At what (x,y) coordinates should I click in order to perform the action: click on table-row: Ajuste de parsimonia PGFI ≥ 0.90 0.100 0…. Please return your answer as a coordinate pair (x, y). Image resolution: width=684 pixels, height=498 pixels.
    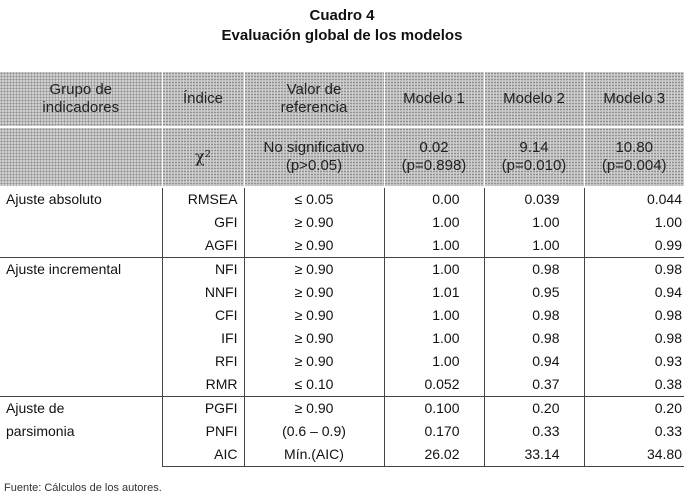
    Looking at the image, I should click on (342, 431).